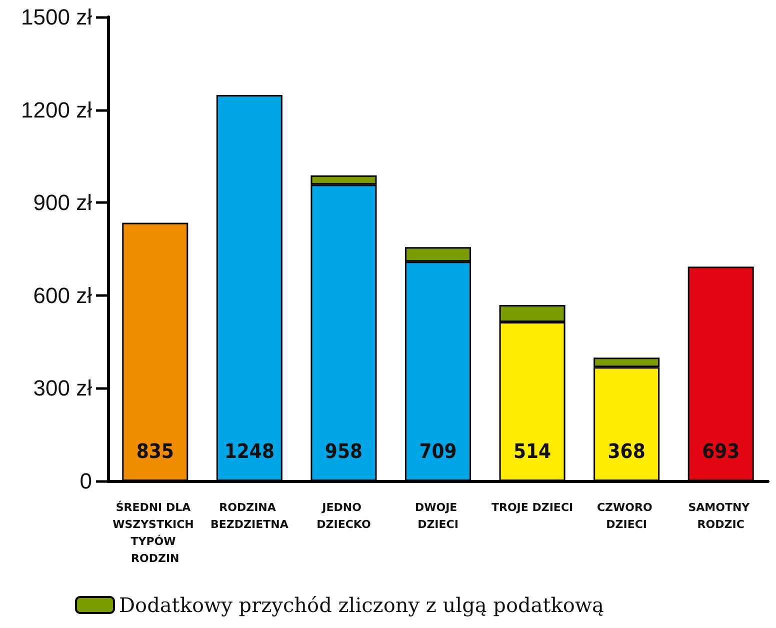 The width and height of the screenshot is (776, 628). What do you see at coordinates (56, 17) in the screenshot?
I see `y-tick-label: 1500 zł` at bounding box center [56, 17].